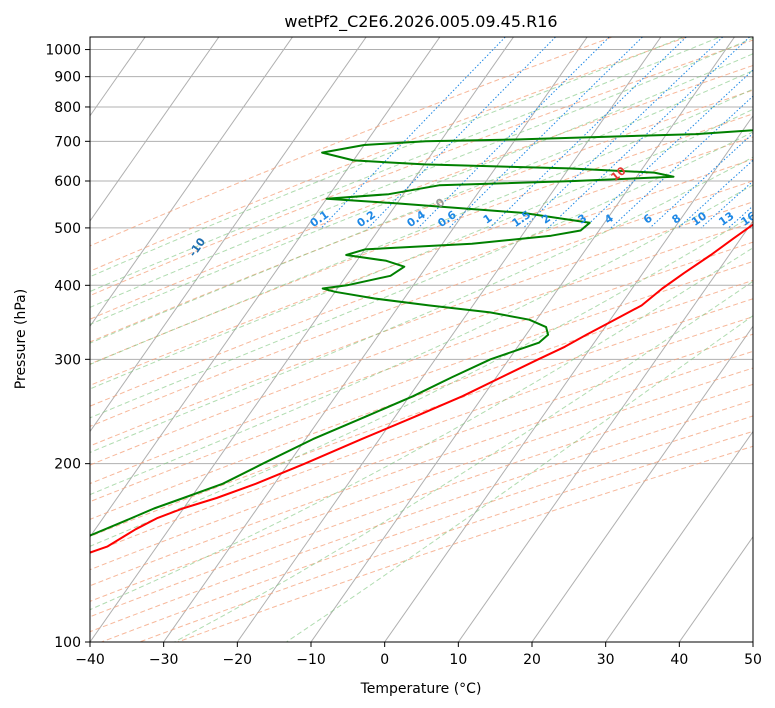  Describe the element at coordinates (164, 660) in the screenshot. I see `x-tick-label: −30` at that location.